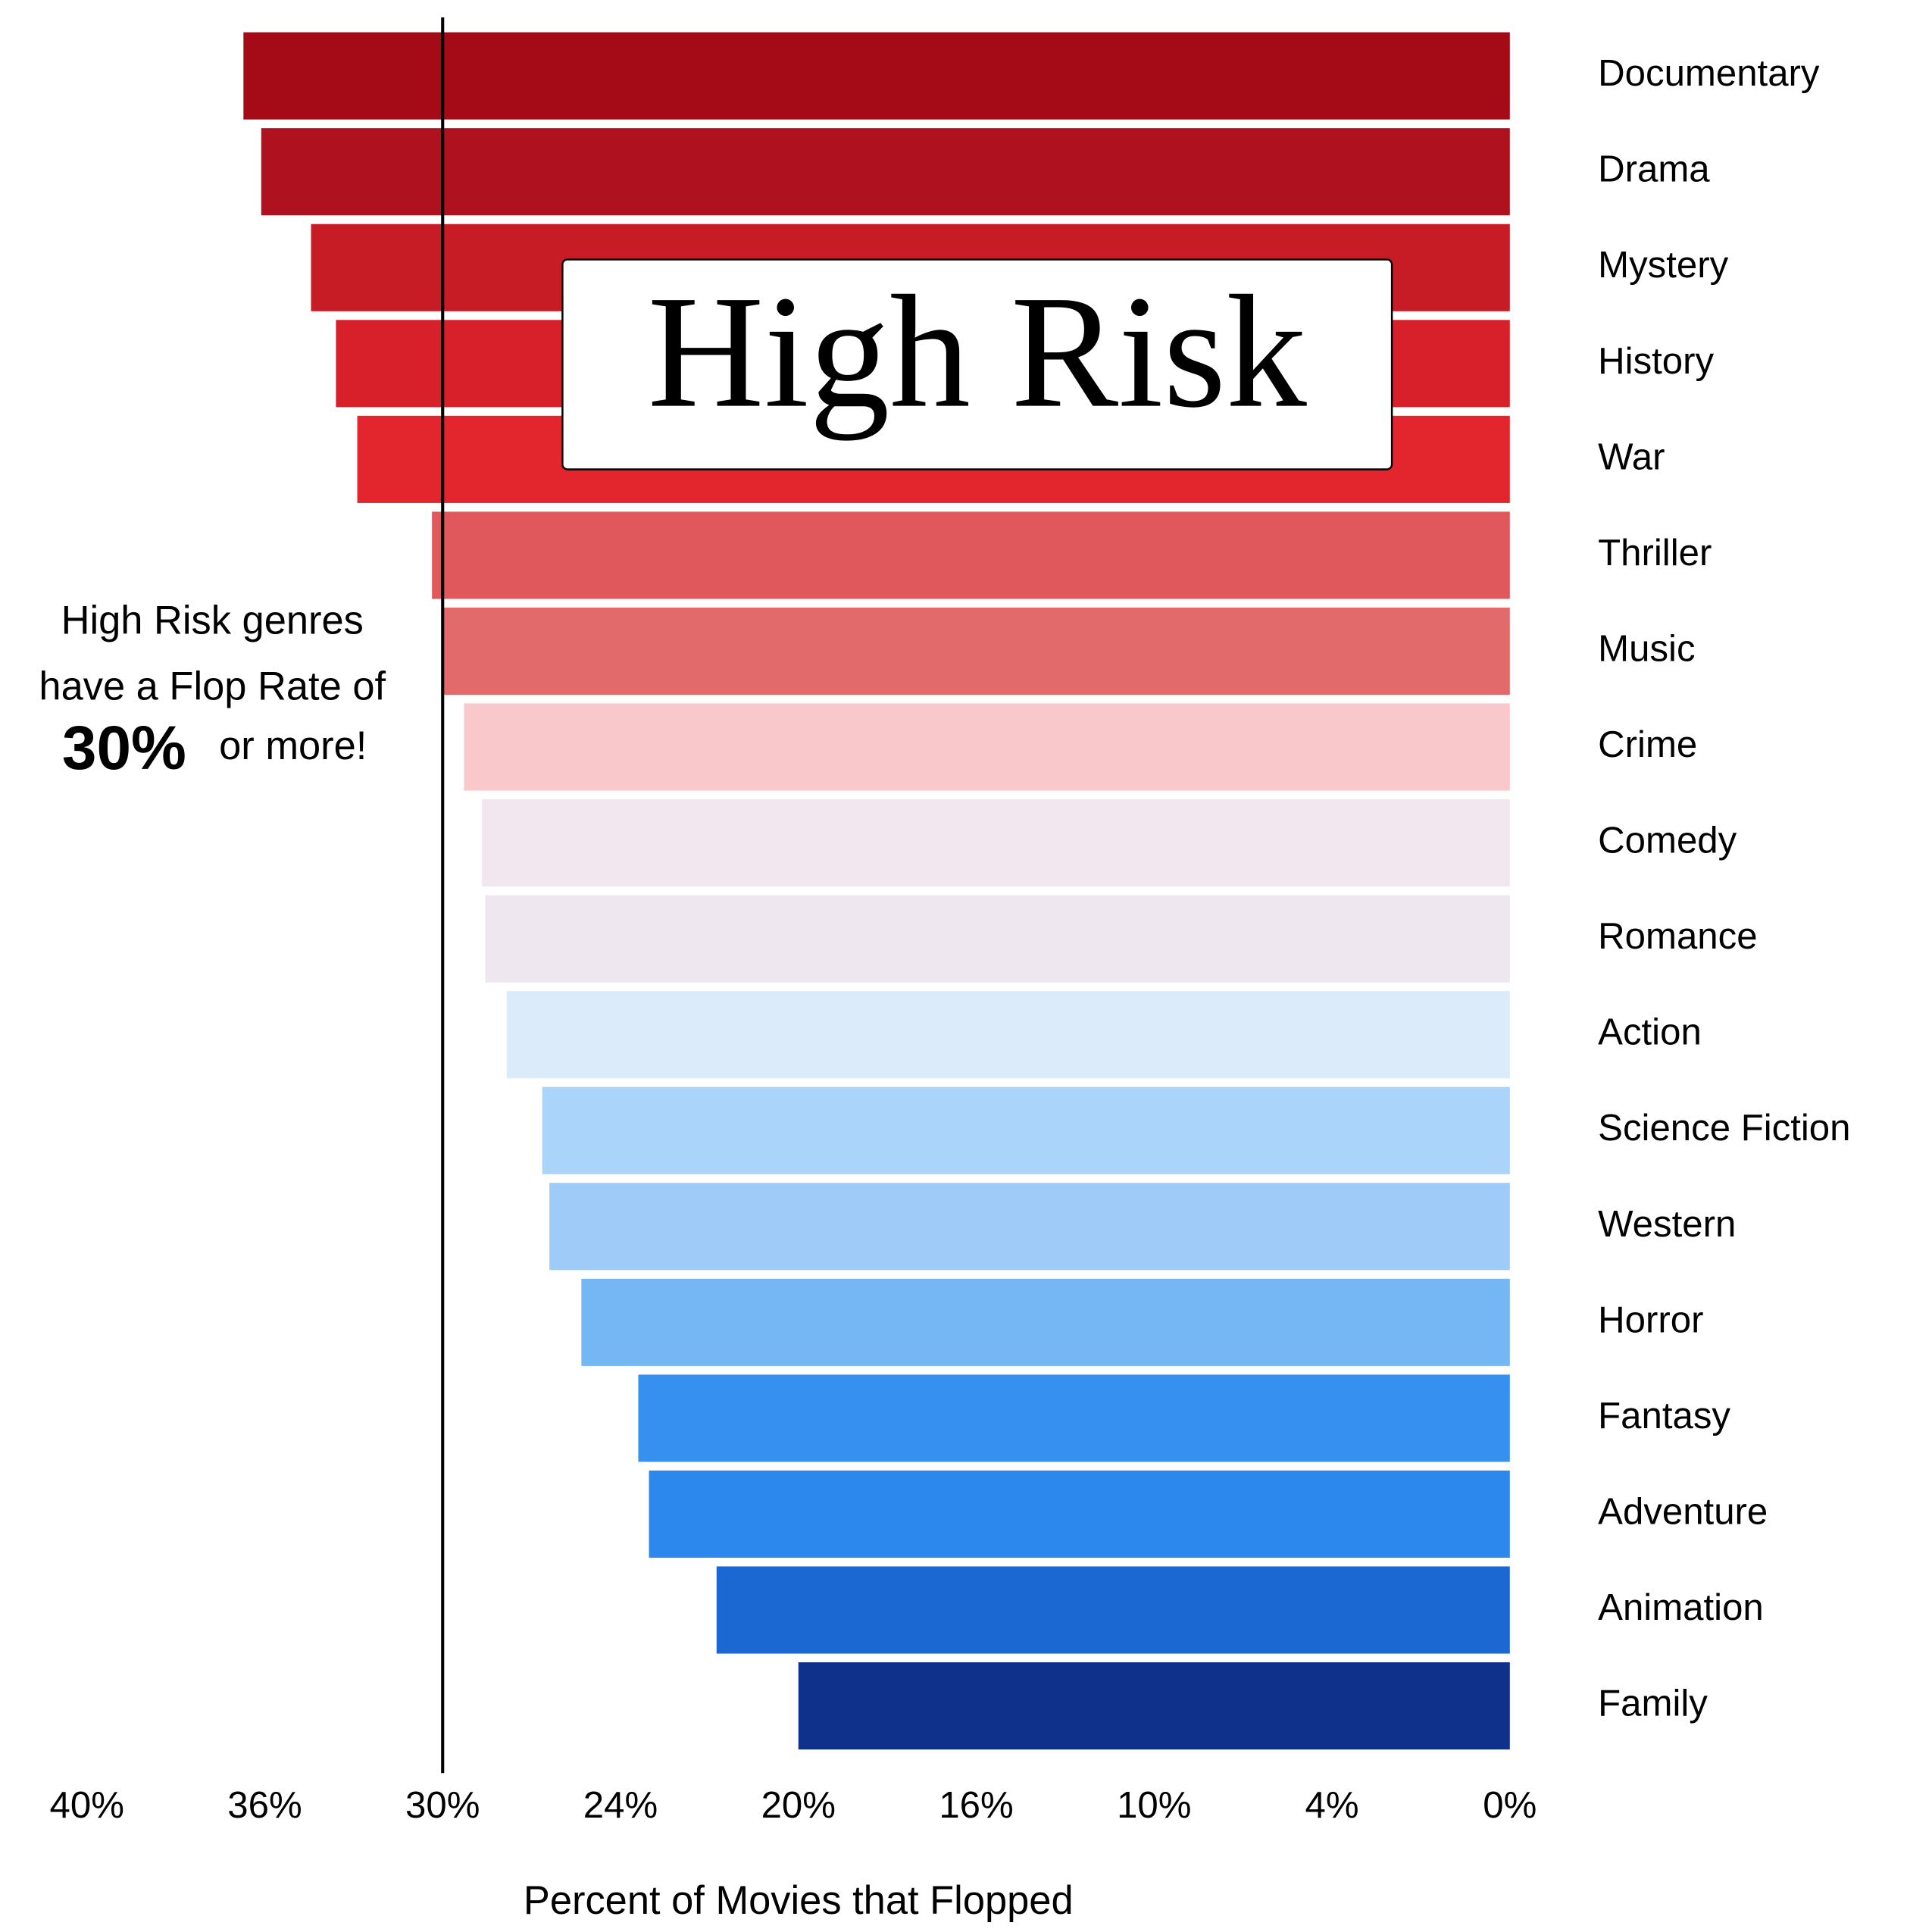 The width and height of the screenshot is (1932, 1932). What do you see at coordinates (212, 686) in the screenshot?
I see `annotation-text: have a Flop Rate of` at bounding box center [212, 686].